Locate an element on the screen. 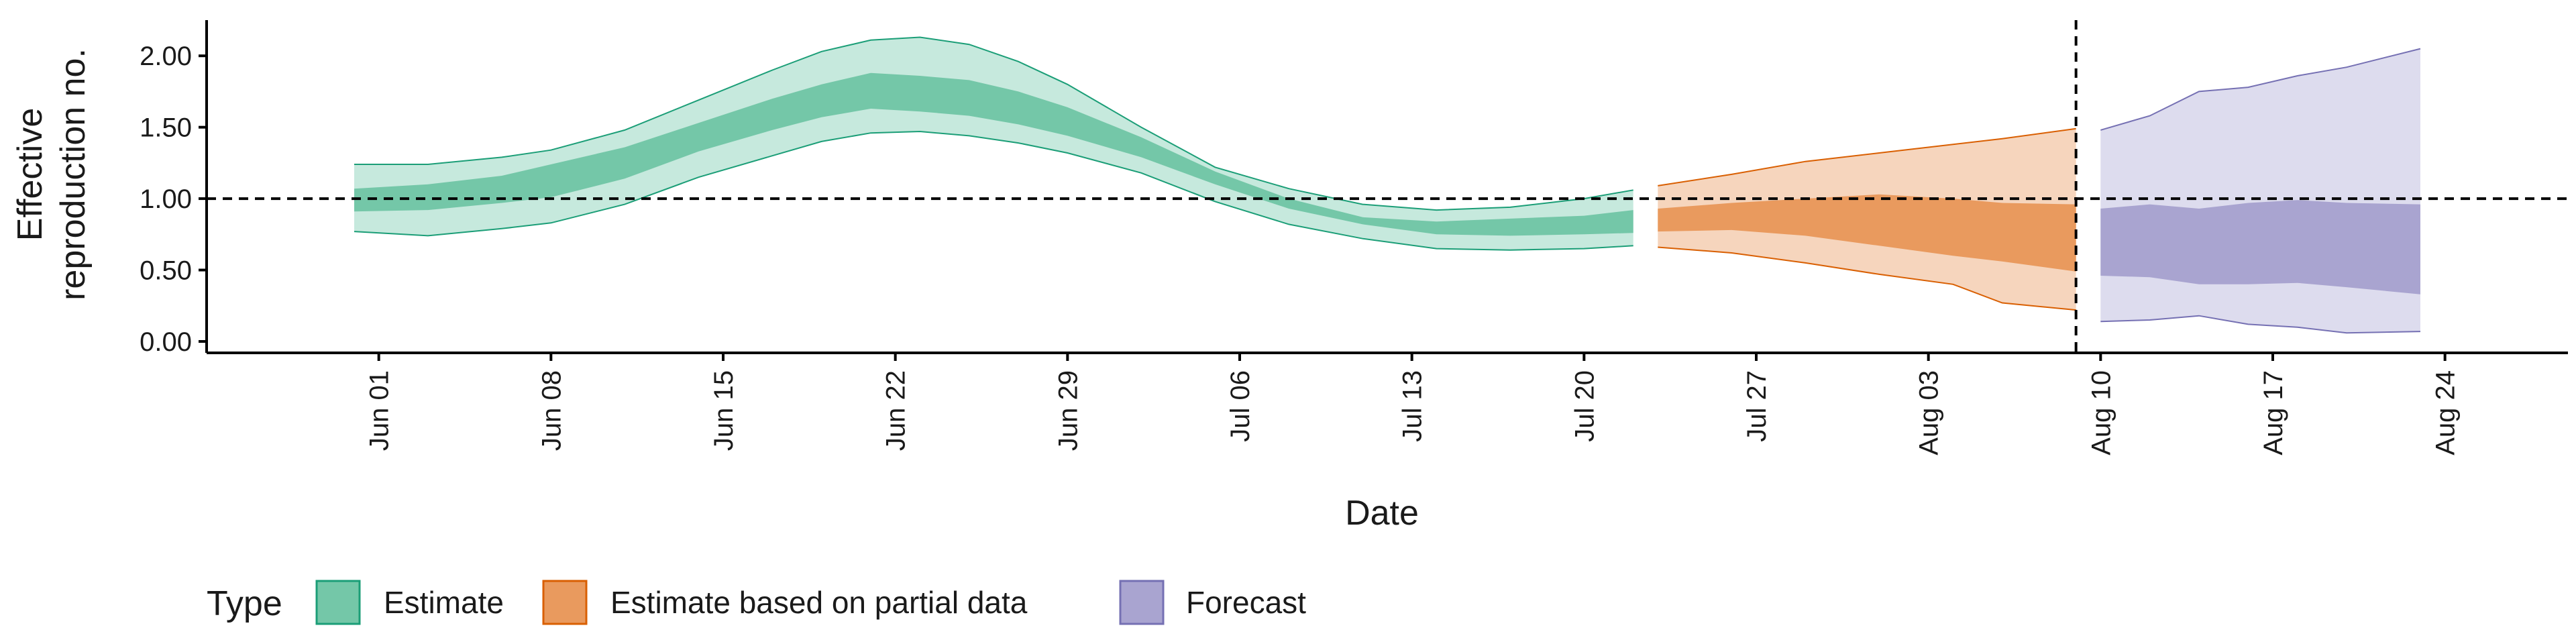 The height and width of the screenshot is (644, 2576). y-axis-title-line-1: Effective is located at coordinates (30, 174).